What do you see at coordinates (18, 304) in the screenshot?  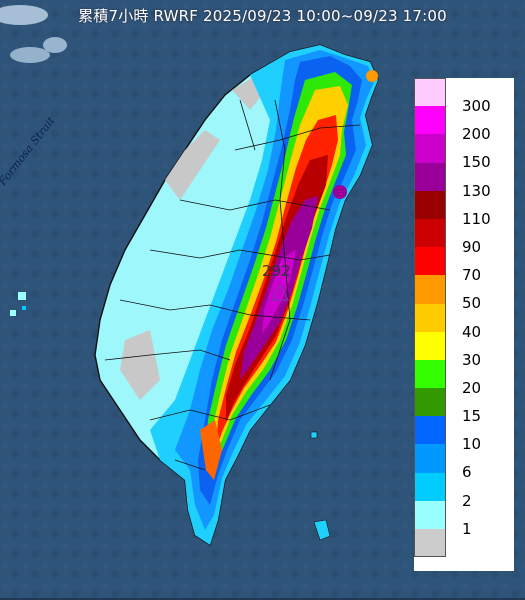 I see `penghu-islands` at bounding box center [18, 304].